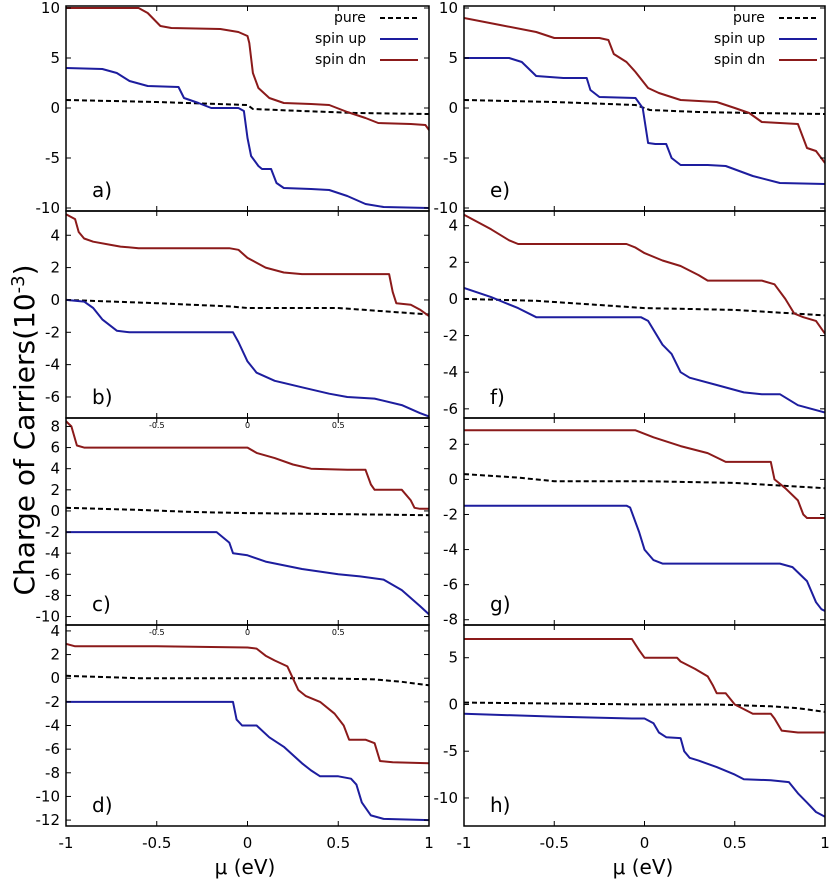 Image resolution: width=830 pixels, height=881 pixels. What do you see at coordinates (247, 425) in the screenshot?
I see `x-tick-label-top-c: 0` at bounding box center [247, 425].